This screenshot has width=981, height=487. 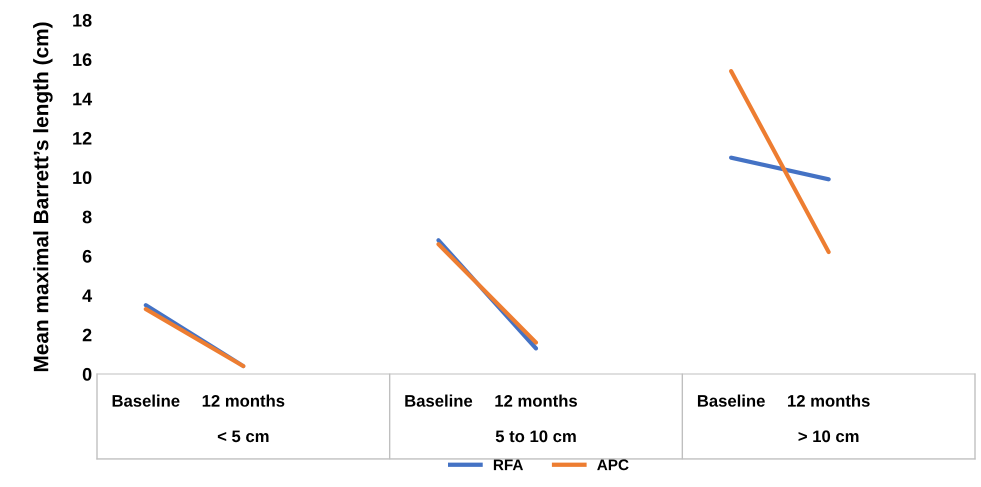 I want to click on y-tick-label: 14, so click(x=82, y=99).